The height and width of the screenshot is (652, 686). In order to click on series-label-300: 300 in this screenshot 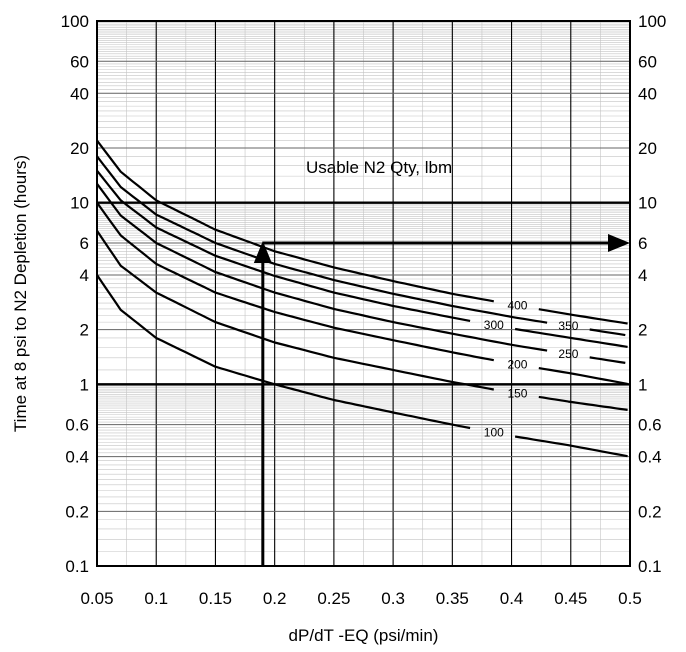, I will do `click(494, 325)`.